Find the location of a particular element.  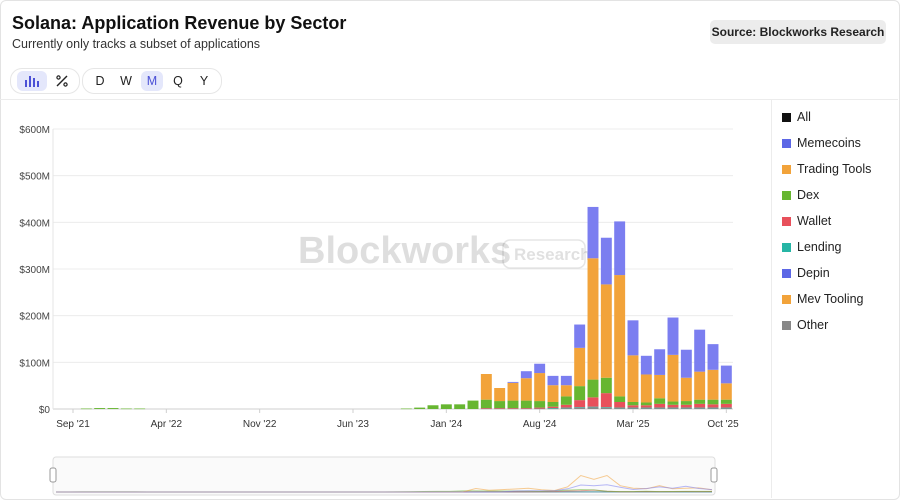

legend-item-other: Other is located at coordinates (826, 325).